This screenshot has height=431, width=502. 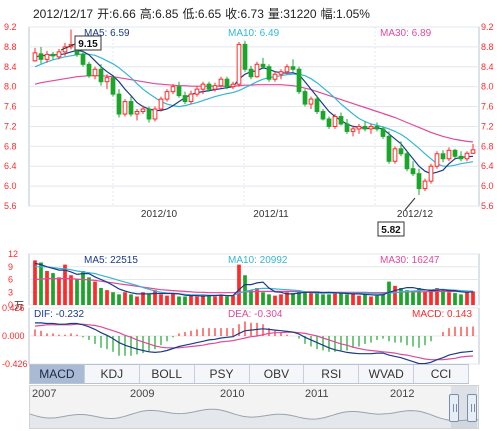 I want to click on quote-date: 2012/12/17, so click(x=63, y=14).